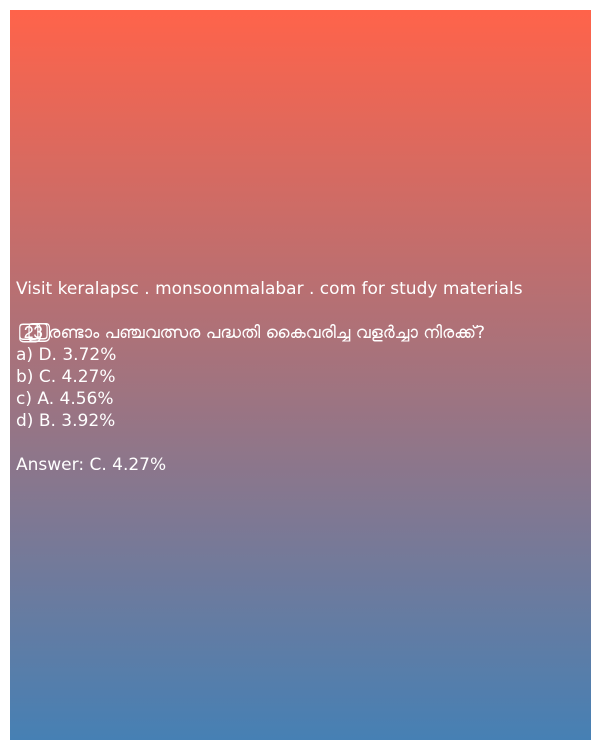 This screenshot has width=600, height=750. What do you see at coordinates (91, 465) in the screenshot?
I see `answer-text: Answer: C. 4.27%` at bounding box center [91, 465].